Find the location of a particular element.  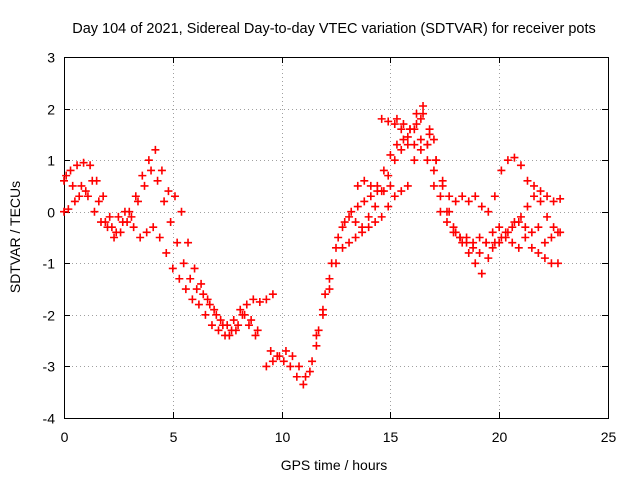

x-tick-label: 15 is located at coordinates (391, 437).